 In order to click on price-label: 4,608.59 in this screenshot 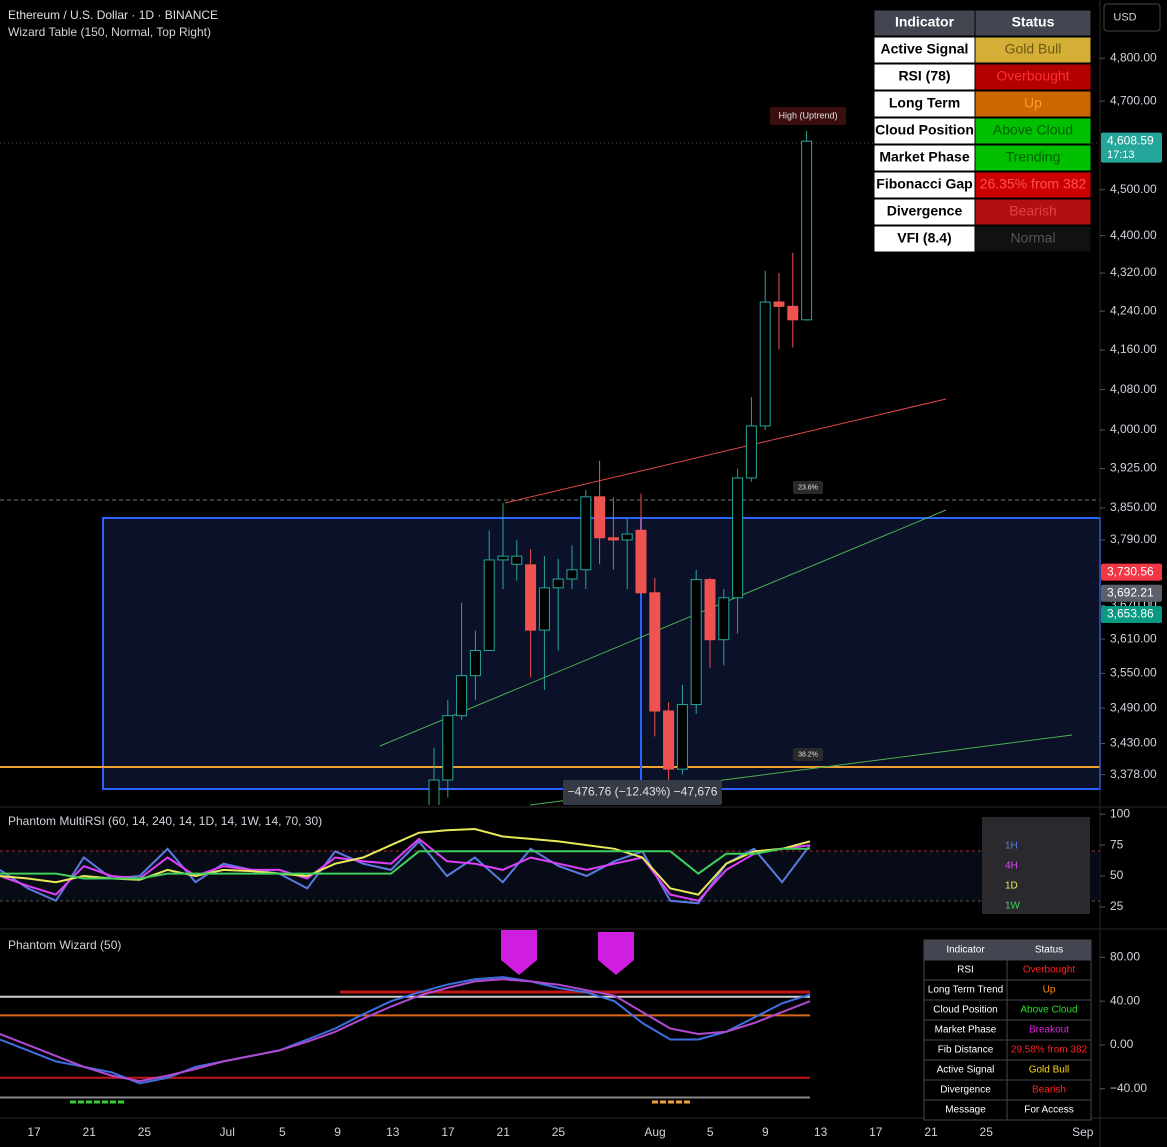, I will do `click(1130, 140)`.